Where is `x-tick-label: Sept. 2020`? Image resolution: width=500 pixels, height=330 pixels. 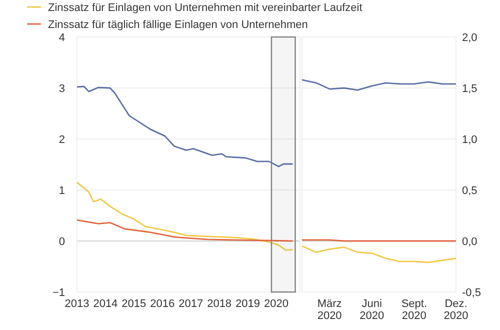 x-tick-label: Sept. 2020 is located at coordinates (414, 310).